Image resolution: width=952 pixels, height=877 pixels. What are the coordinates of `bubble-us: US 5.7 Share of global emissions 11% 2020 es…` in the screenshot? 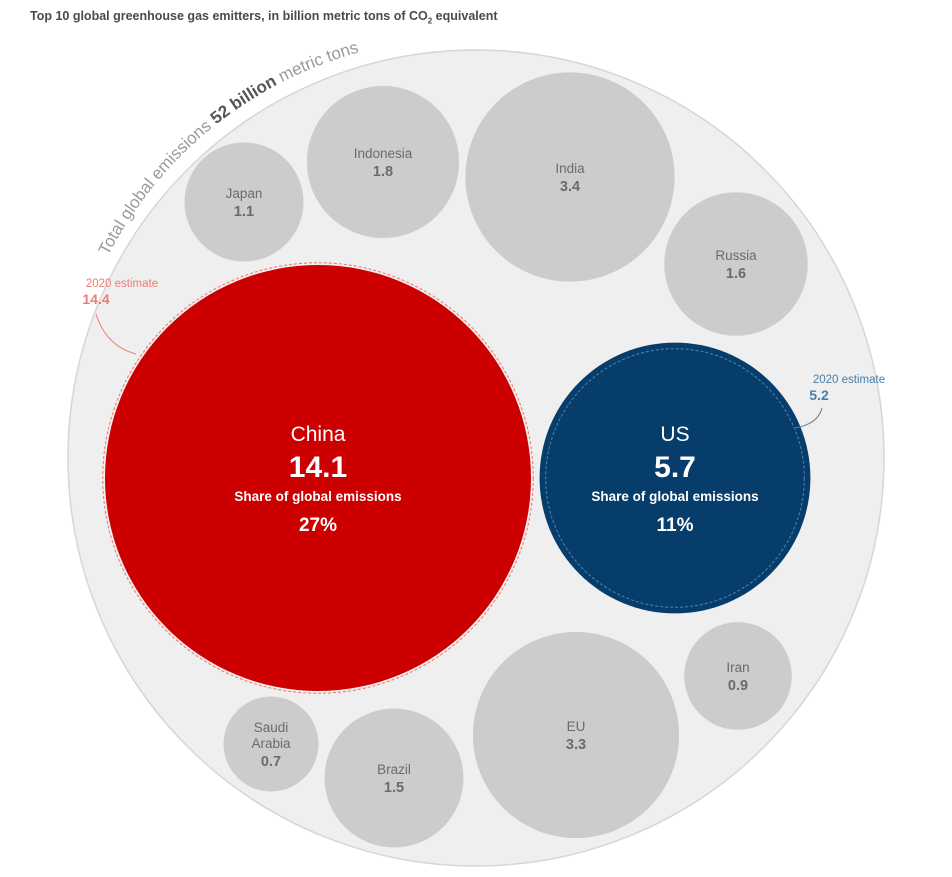 It's located at (712, 478).